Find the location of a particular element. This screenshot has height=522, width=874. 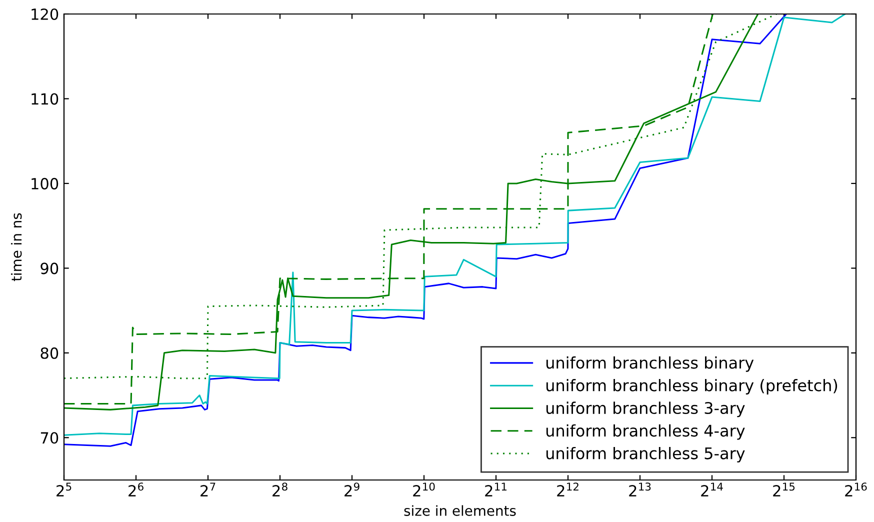

y-tick-label: 100 is located at coordinates (45, 184).